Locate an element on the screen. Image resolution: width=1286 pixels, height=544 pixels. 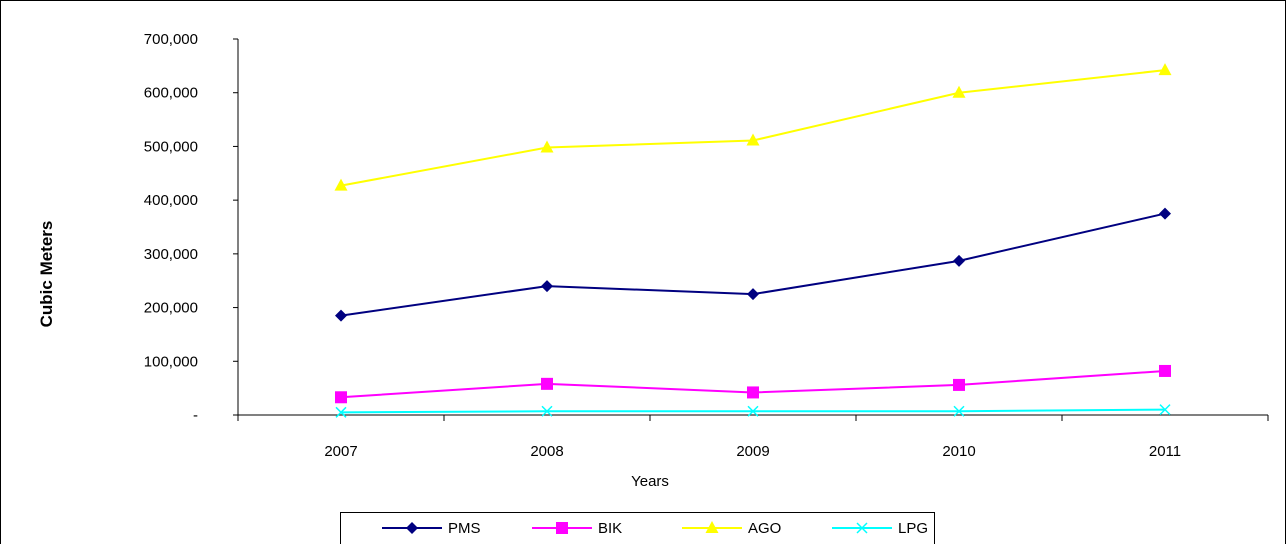
legend-label-bik: BIK is located at coordinates (610, 528).